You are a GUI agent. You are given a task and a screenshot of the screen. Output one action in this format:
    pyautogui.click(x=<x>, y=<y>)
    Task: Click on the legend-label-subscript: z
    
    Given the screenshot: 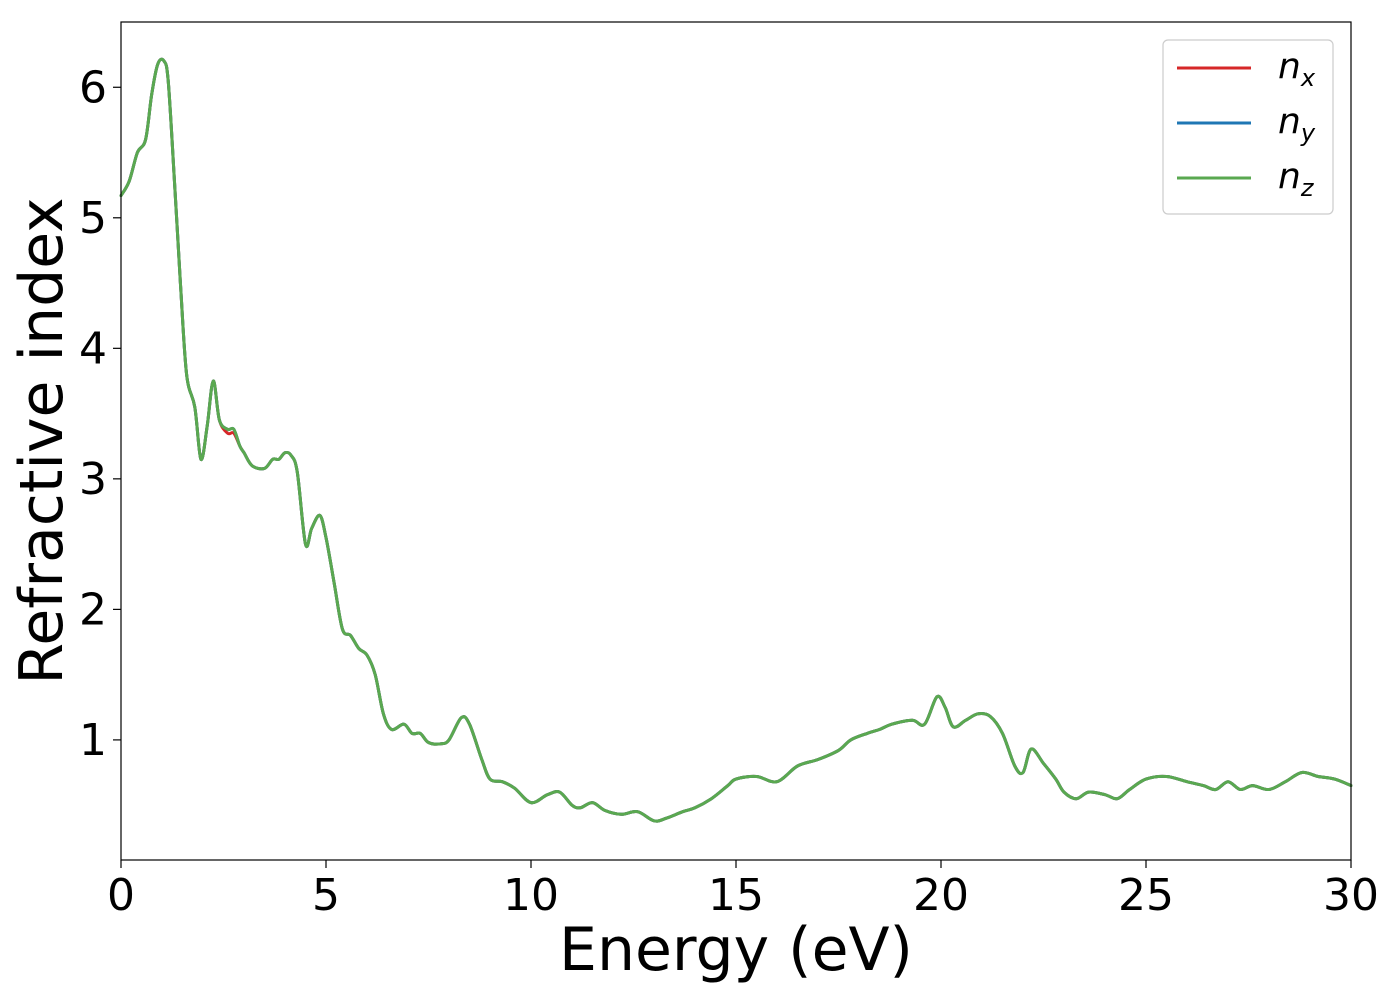 What is the action you would take?
    pyautogui.click(x=1307, y=188)
    